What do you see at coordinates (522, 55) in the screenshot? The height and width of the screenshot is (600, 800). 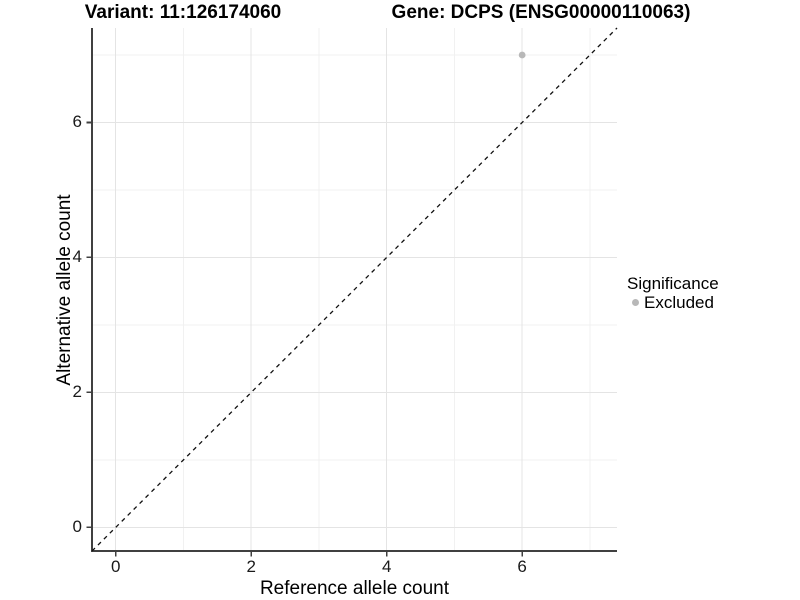 I see `data-point-excluded` at bounding box center [522, 55].